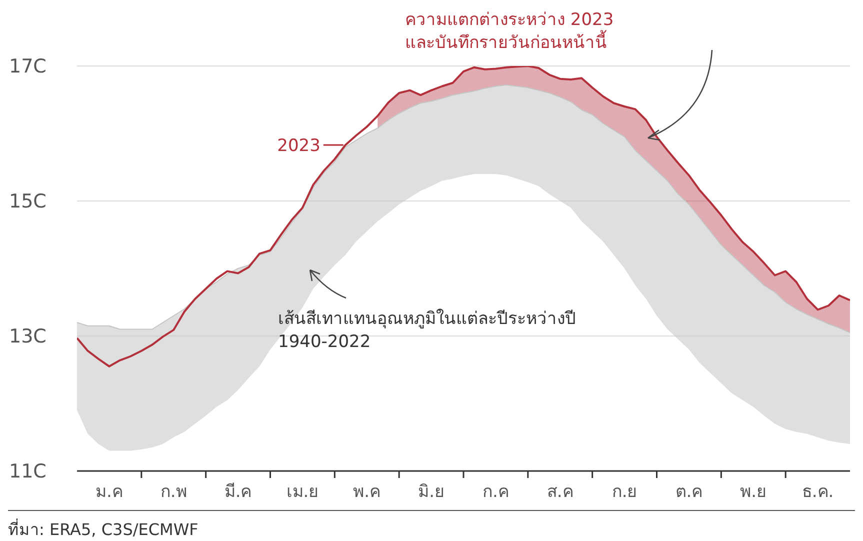 This screenshot has width=863, height=541. Describe the element at coordinates (302, 492) in the screenshot. I see `x-tick-label: เม.ย` at that location.